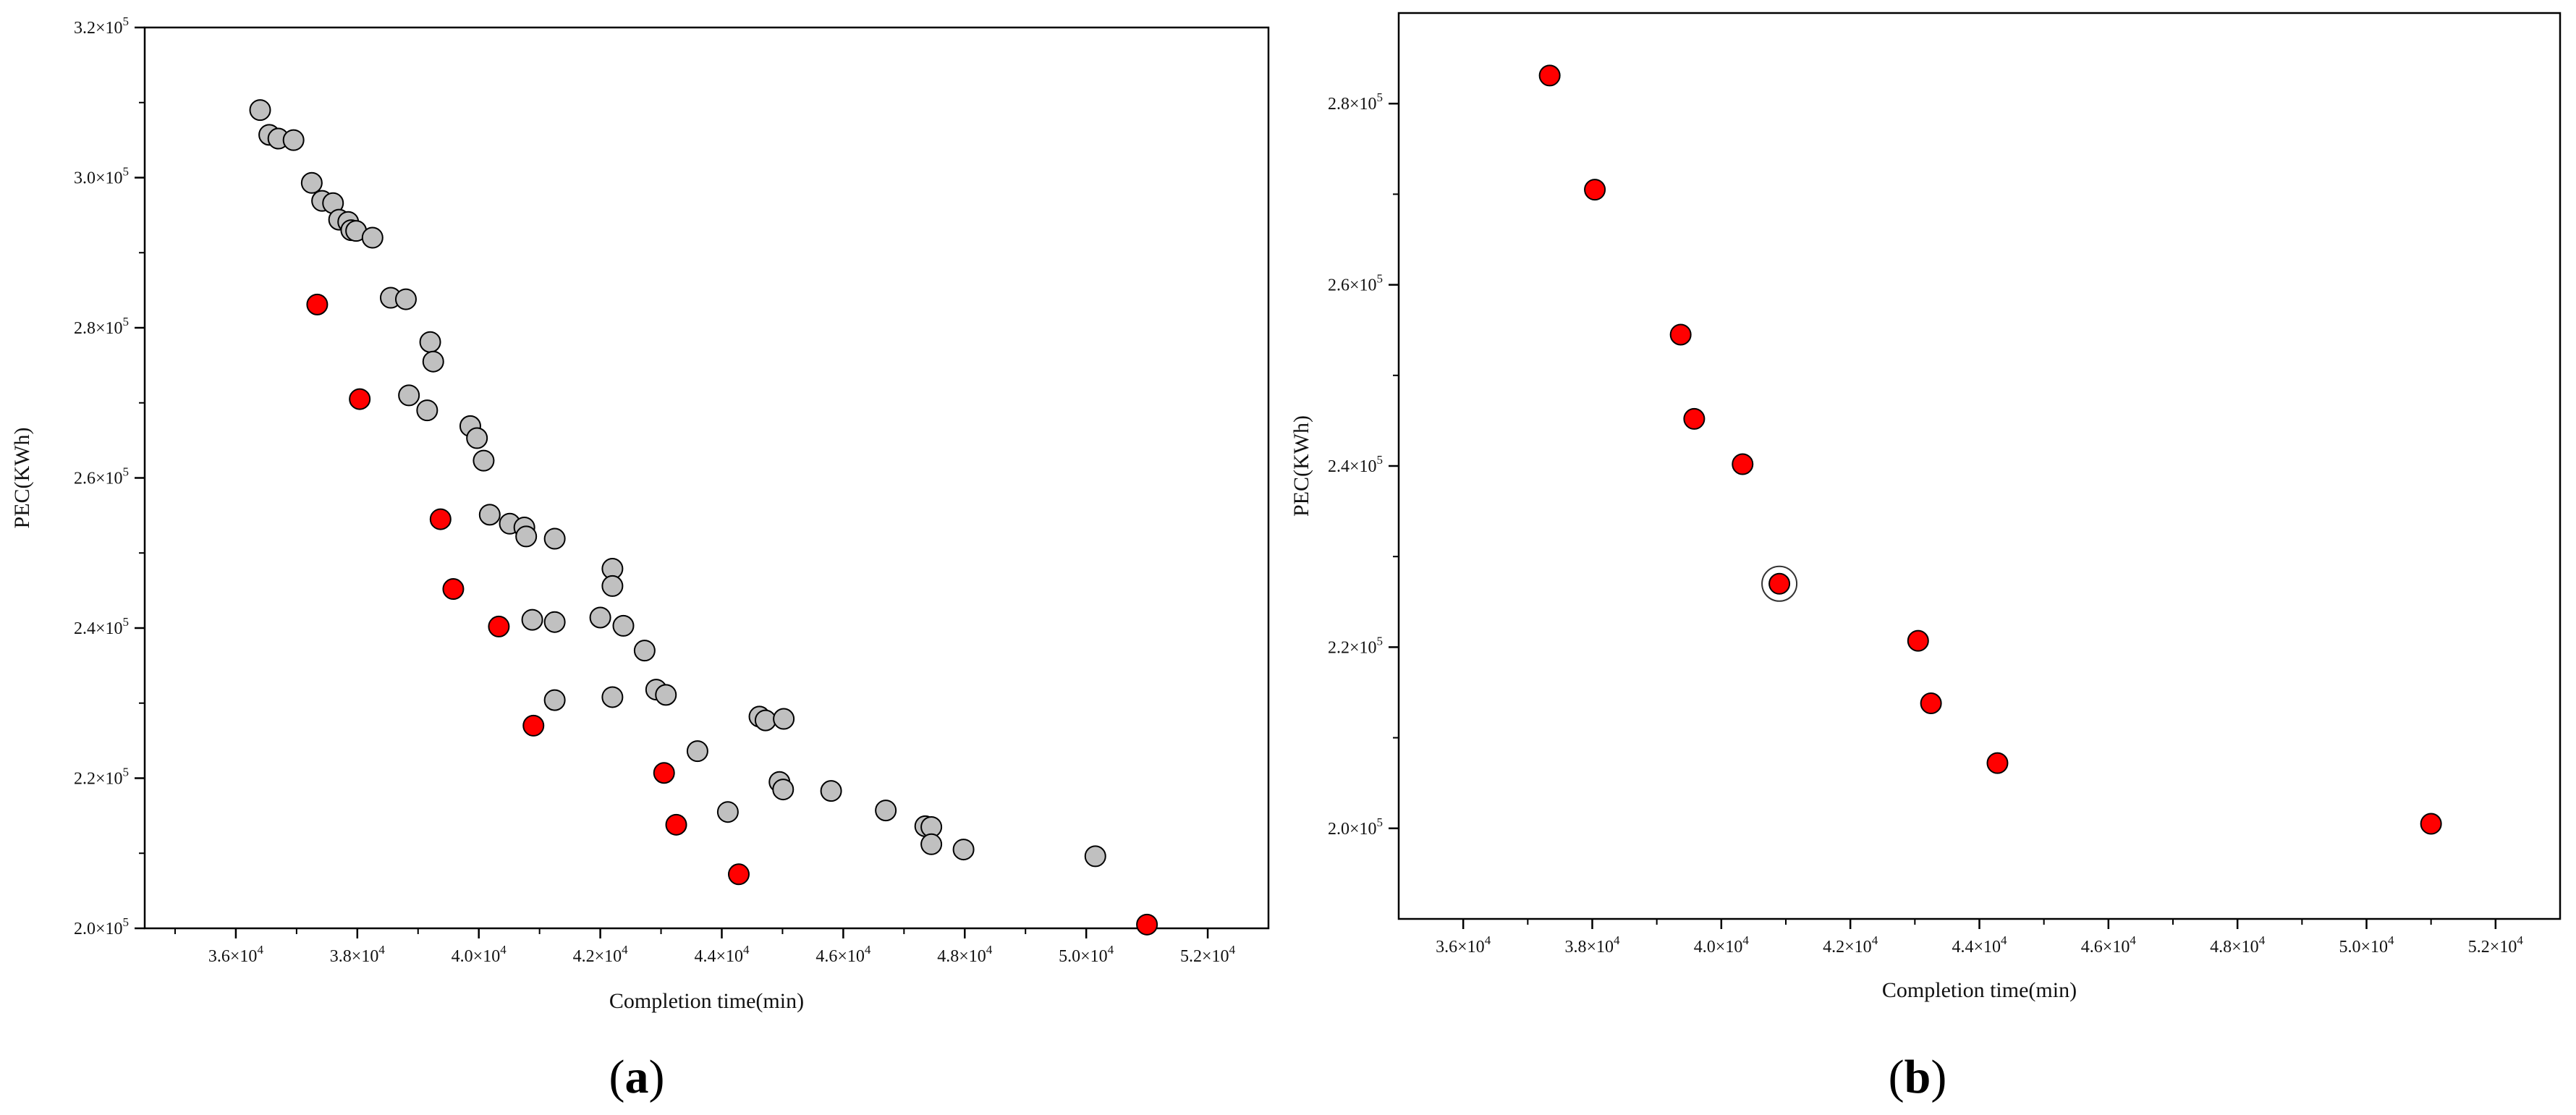  I want to click on y-tick-label: 3.2×10⁵, so click(101, 26).